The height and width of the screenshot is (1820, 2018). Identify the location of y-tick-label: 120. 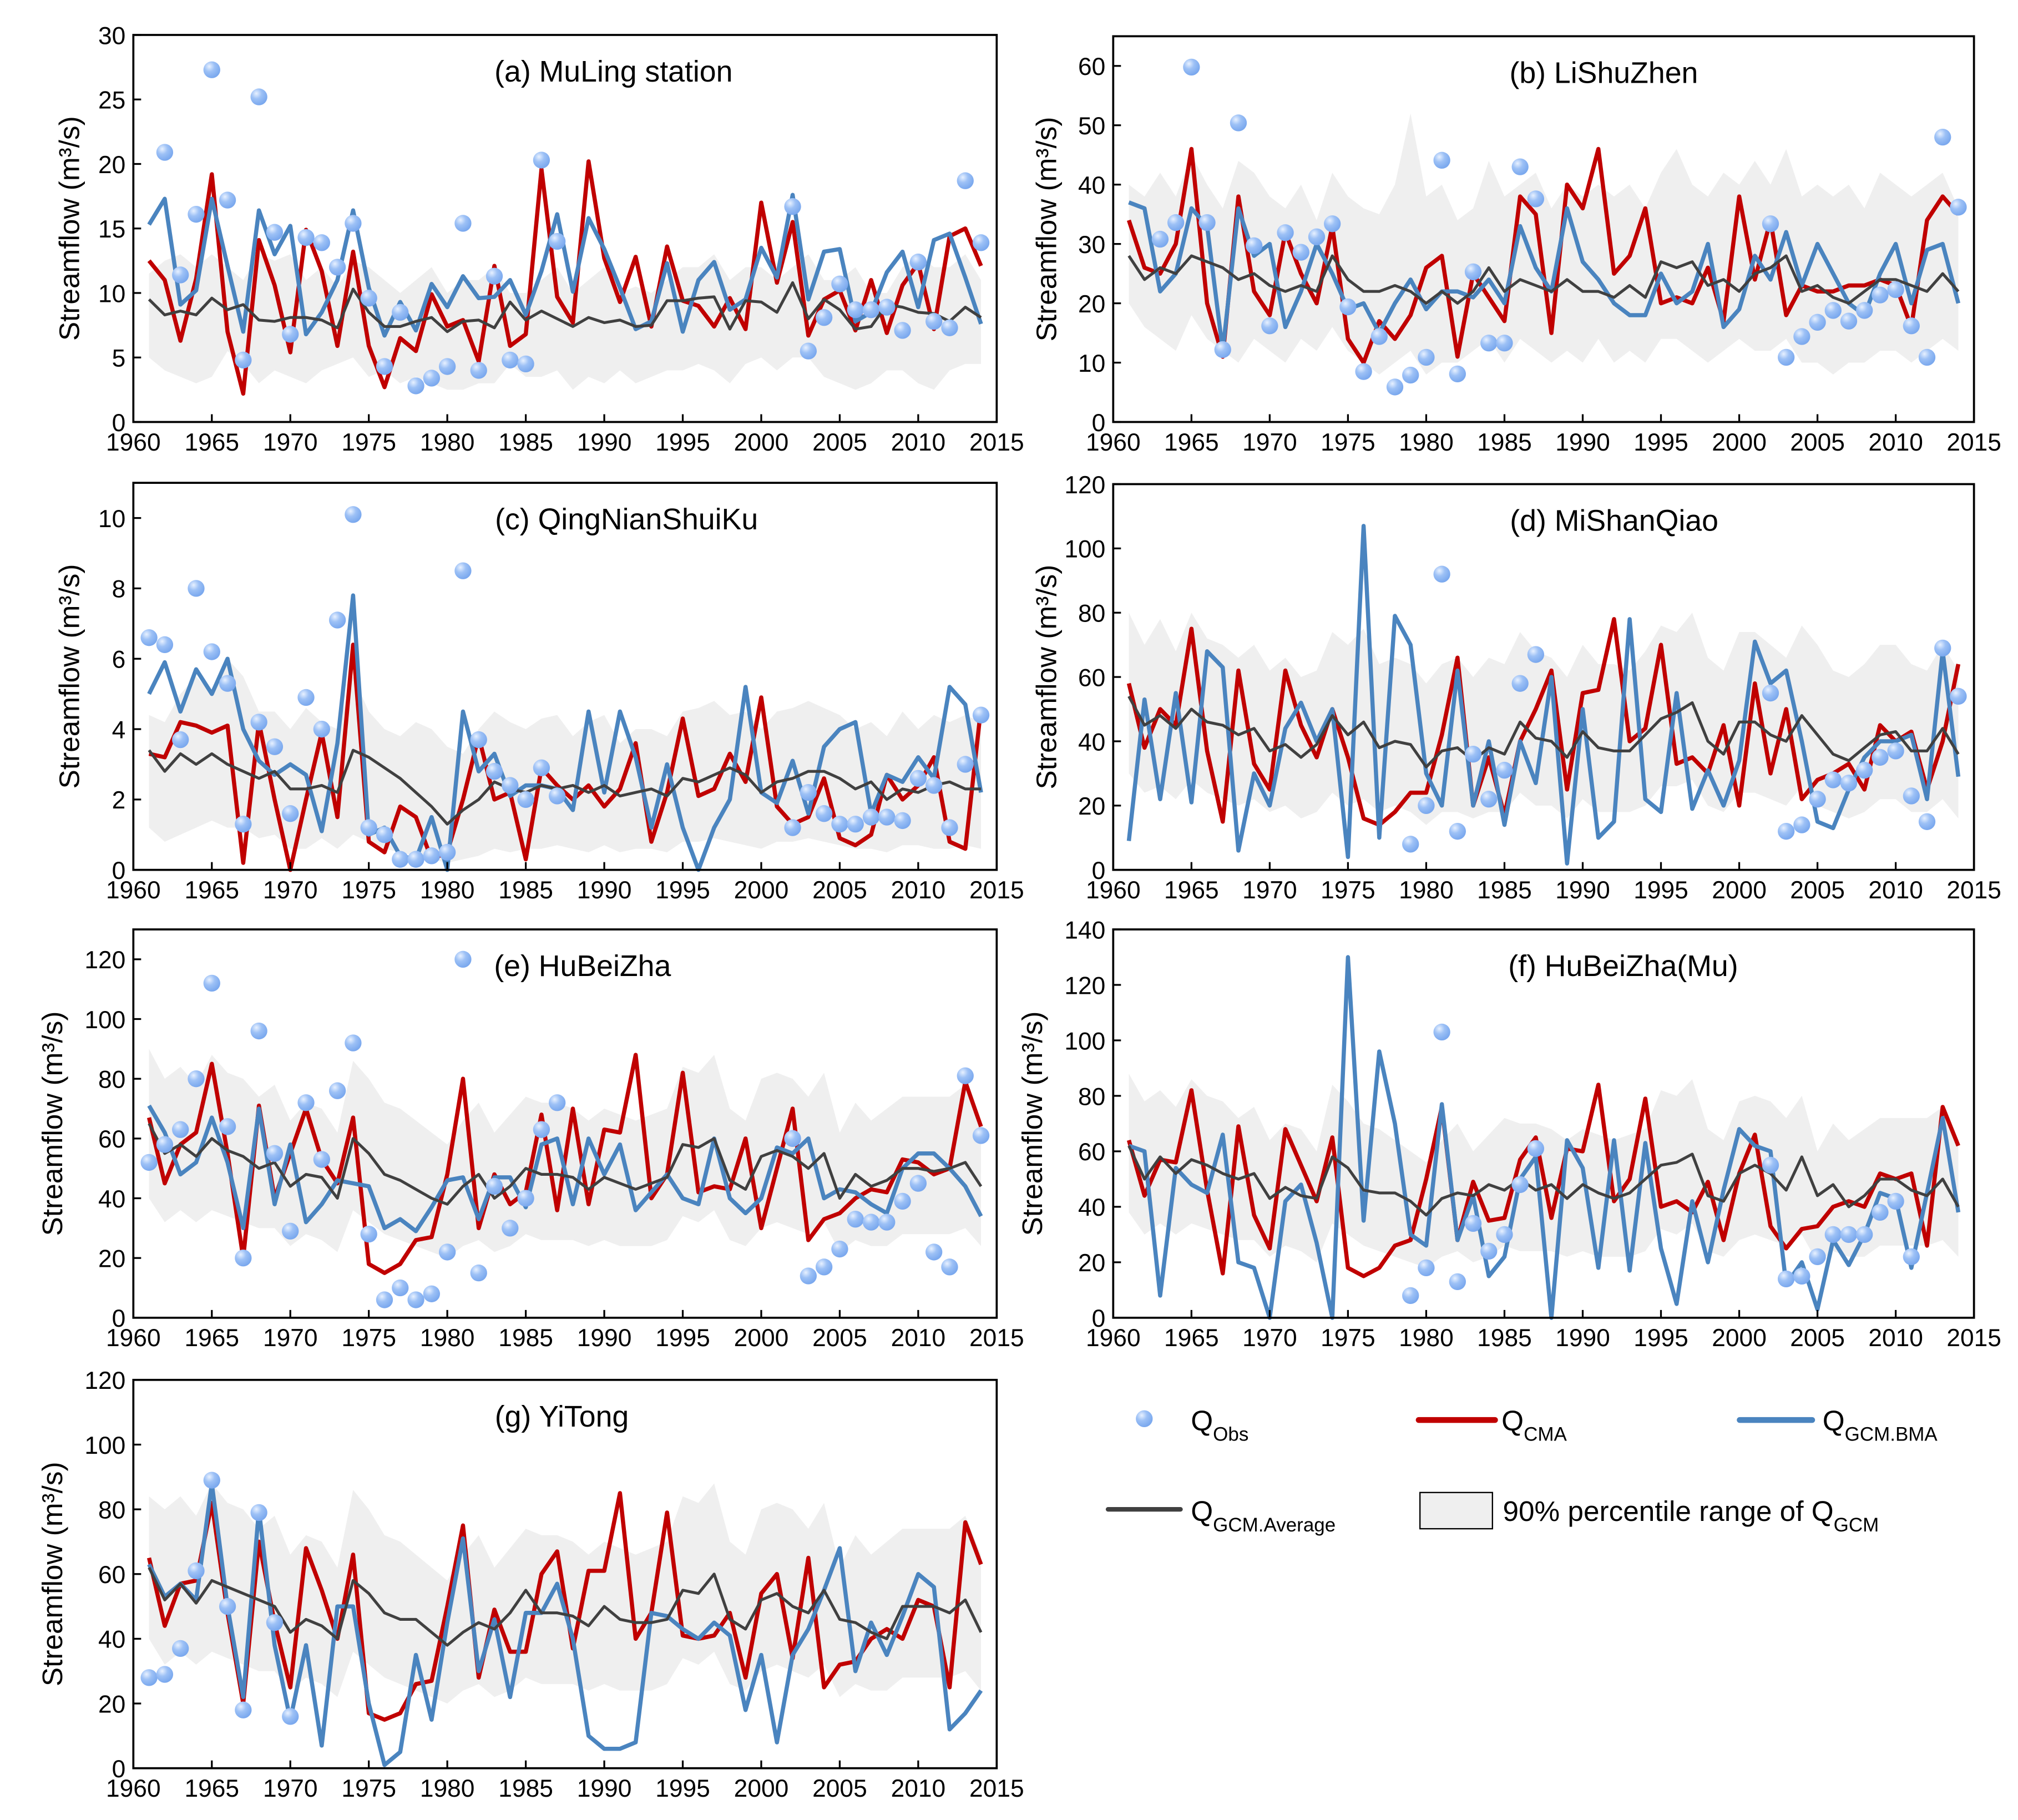
(104, 1381).